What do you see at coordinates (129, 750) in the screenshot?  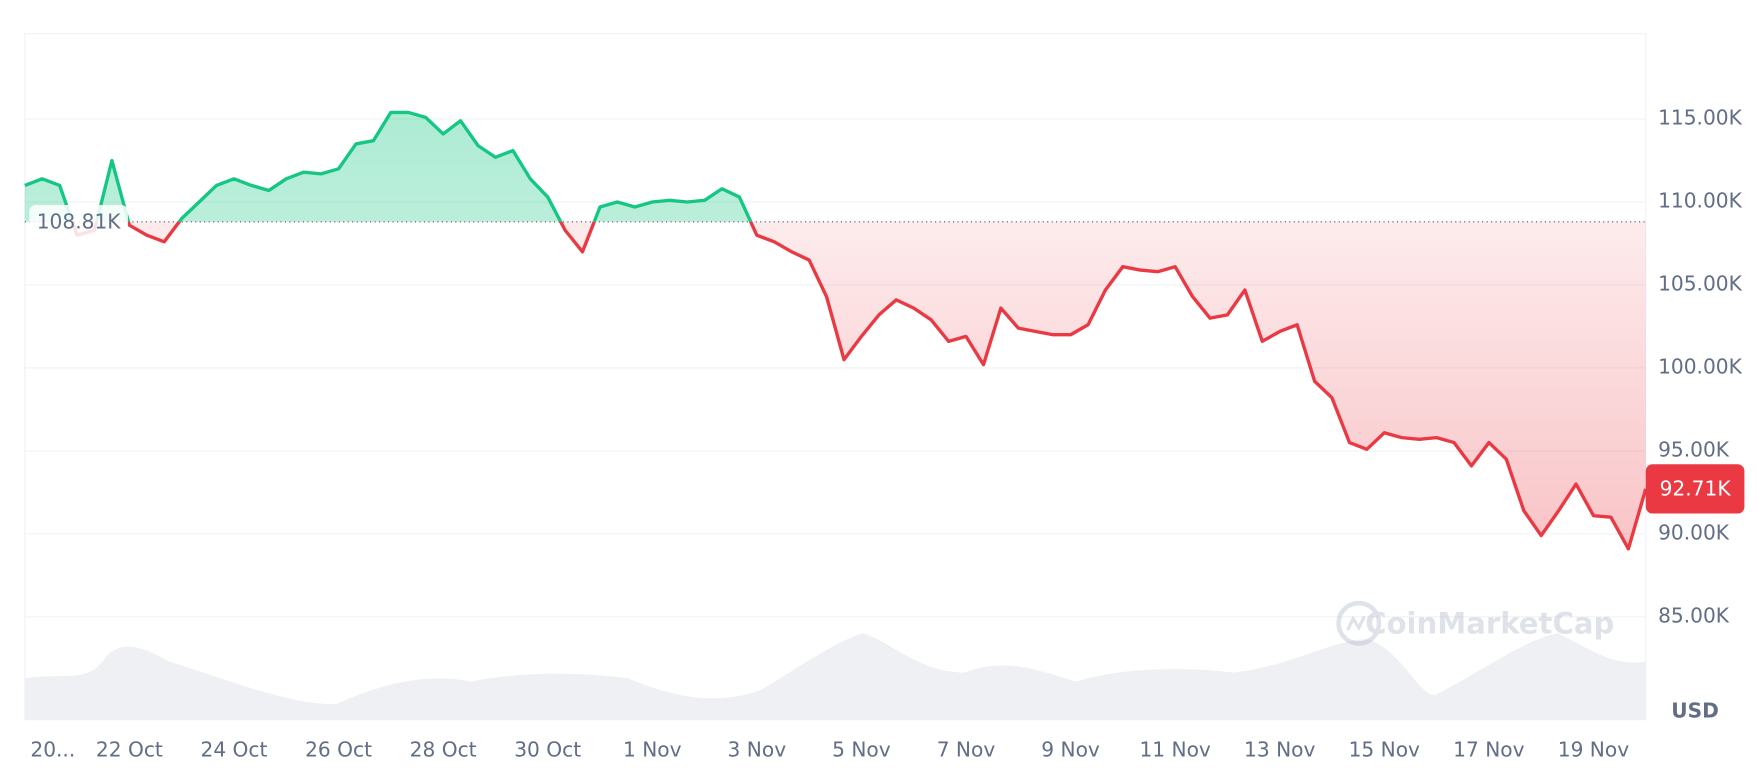 I see `x-tick-label: 22 Oct` at bounding box center [129, 750].